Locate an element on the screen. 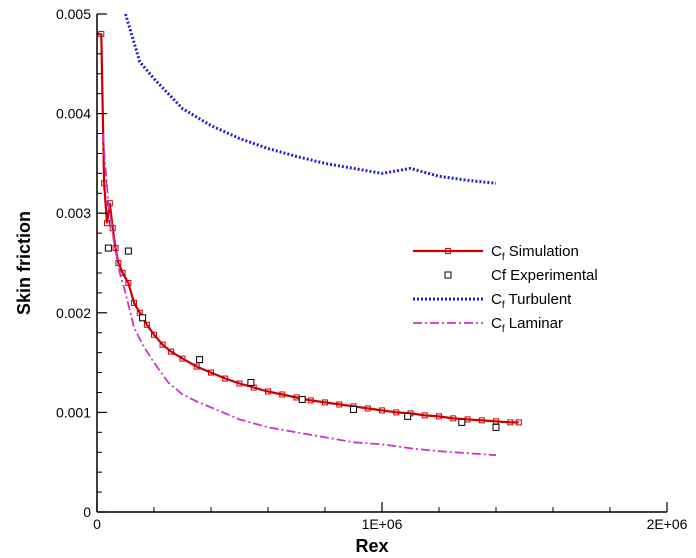 The height and width of the screenshot is (558, 696). legend-experimental-marker is located at coordinates (448, 275).